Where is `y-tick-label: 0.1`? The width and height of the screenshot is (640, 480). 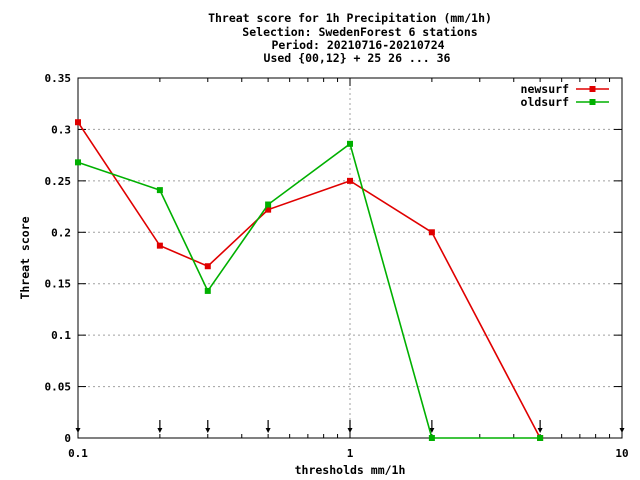
y-tick-label: 0.1 is located at coordinates (61, 335).